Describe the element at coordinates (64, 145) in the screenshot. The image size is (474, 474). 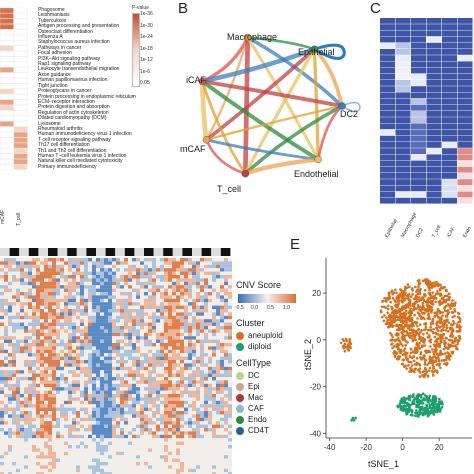
I see `pathway-label: Th17 cell differentiation` at that location.